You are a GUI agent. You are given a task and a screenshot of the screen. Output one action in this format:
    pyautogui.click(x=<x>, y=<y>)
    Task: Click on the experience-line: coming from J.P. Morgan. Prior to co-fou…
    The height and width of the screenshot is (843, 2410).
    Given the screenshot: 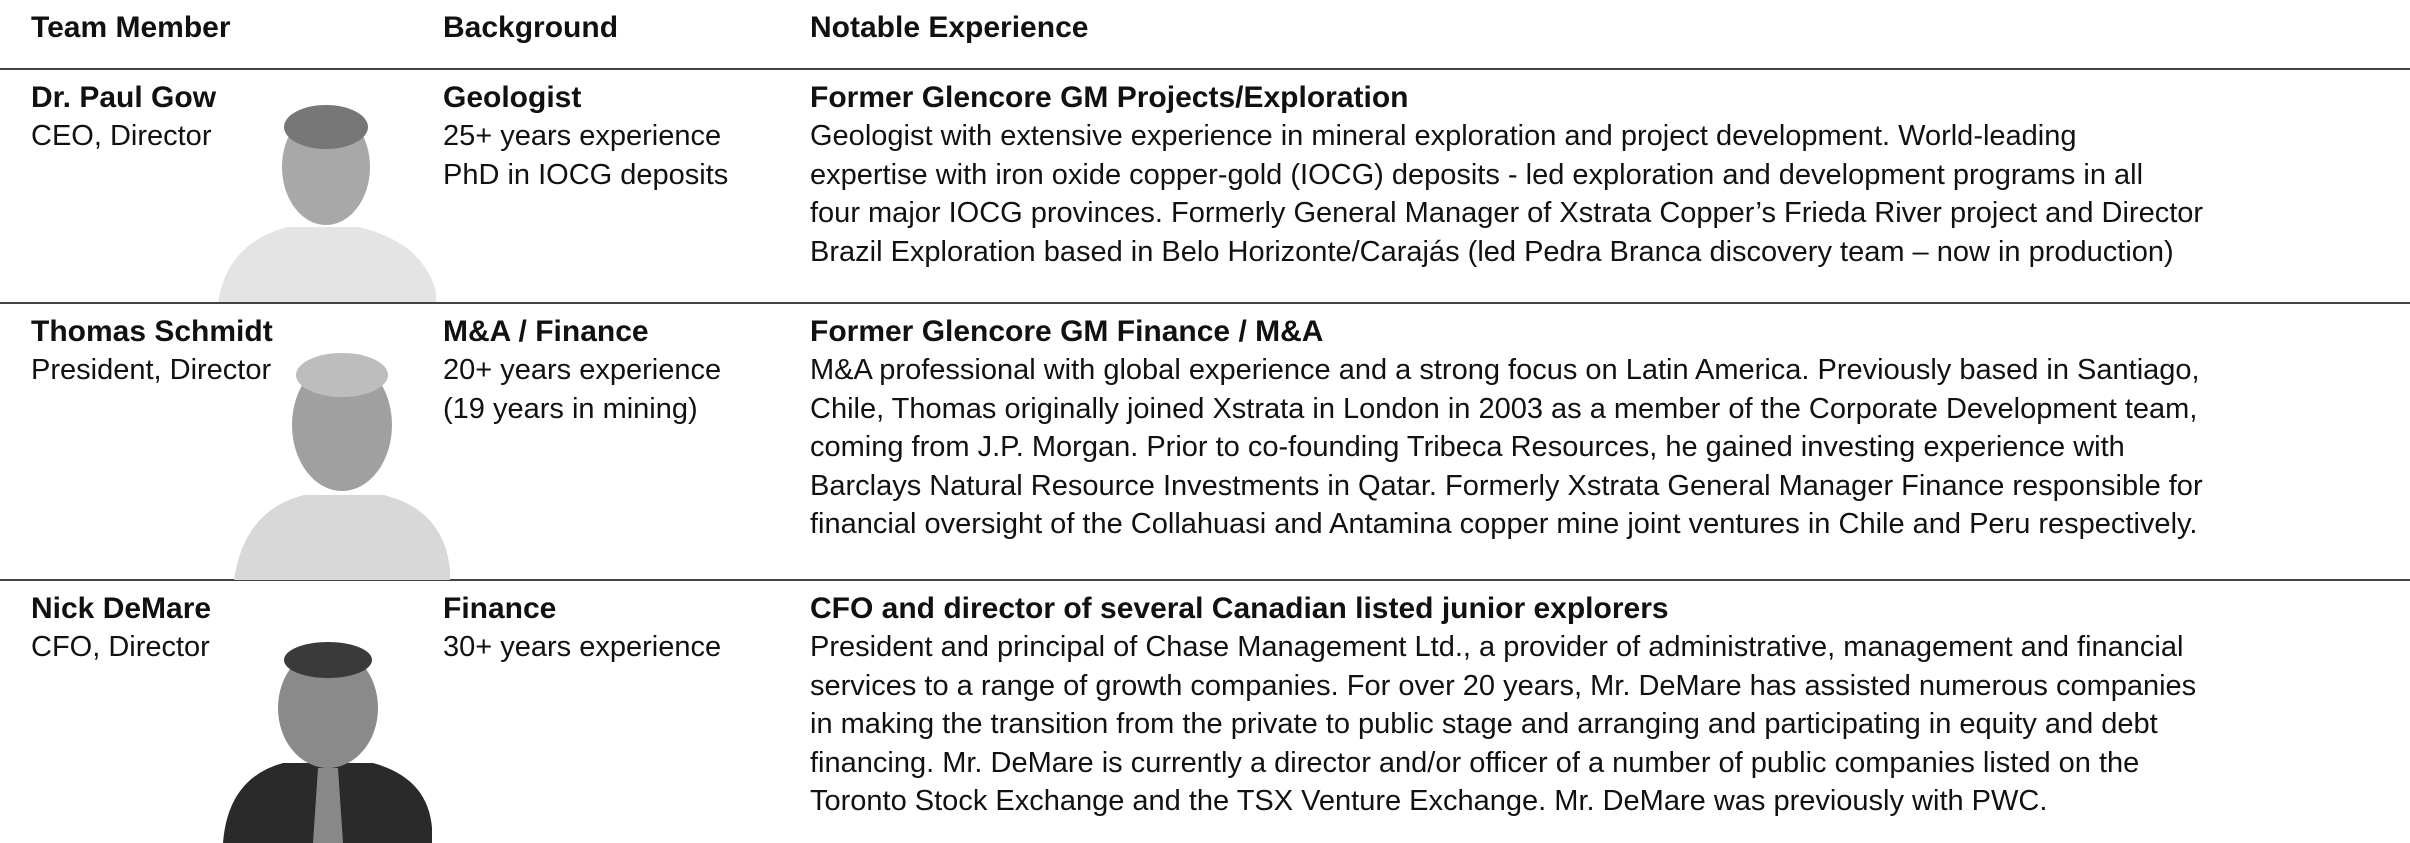 What is the action you would take?
    pyautogui.click(x=1467, y=447)
    